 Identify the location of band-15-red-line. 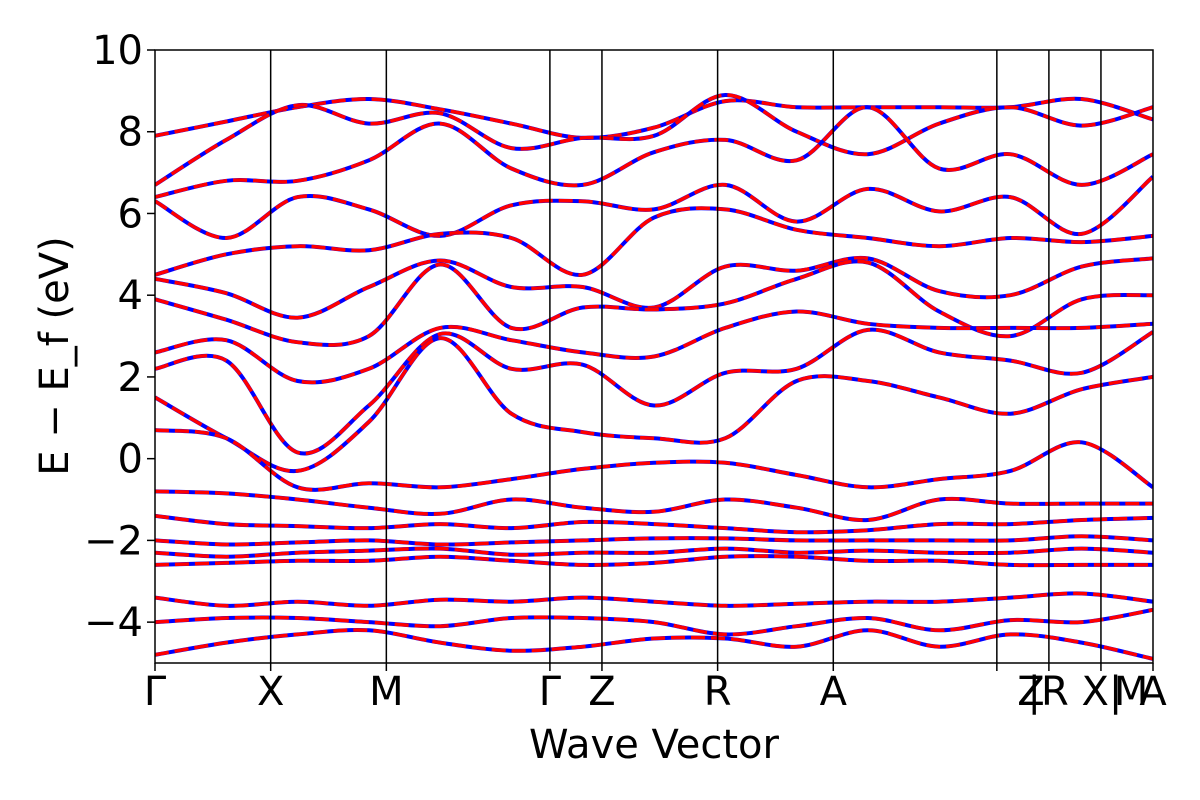
(654, 560).